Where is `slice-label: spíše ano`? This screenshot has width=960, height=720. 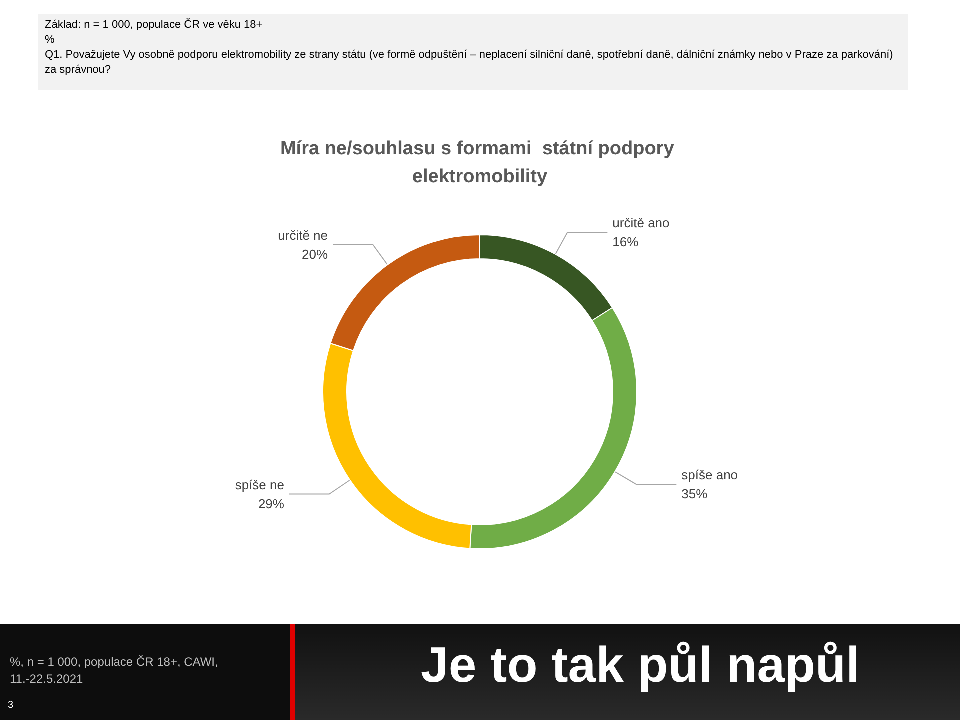
slice-label: spíše ano is located at coordinates (710, 475).